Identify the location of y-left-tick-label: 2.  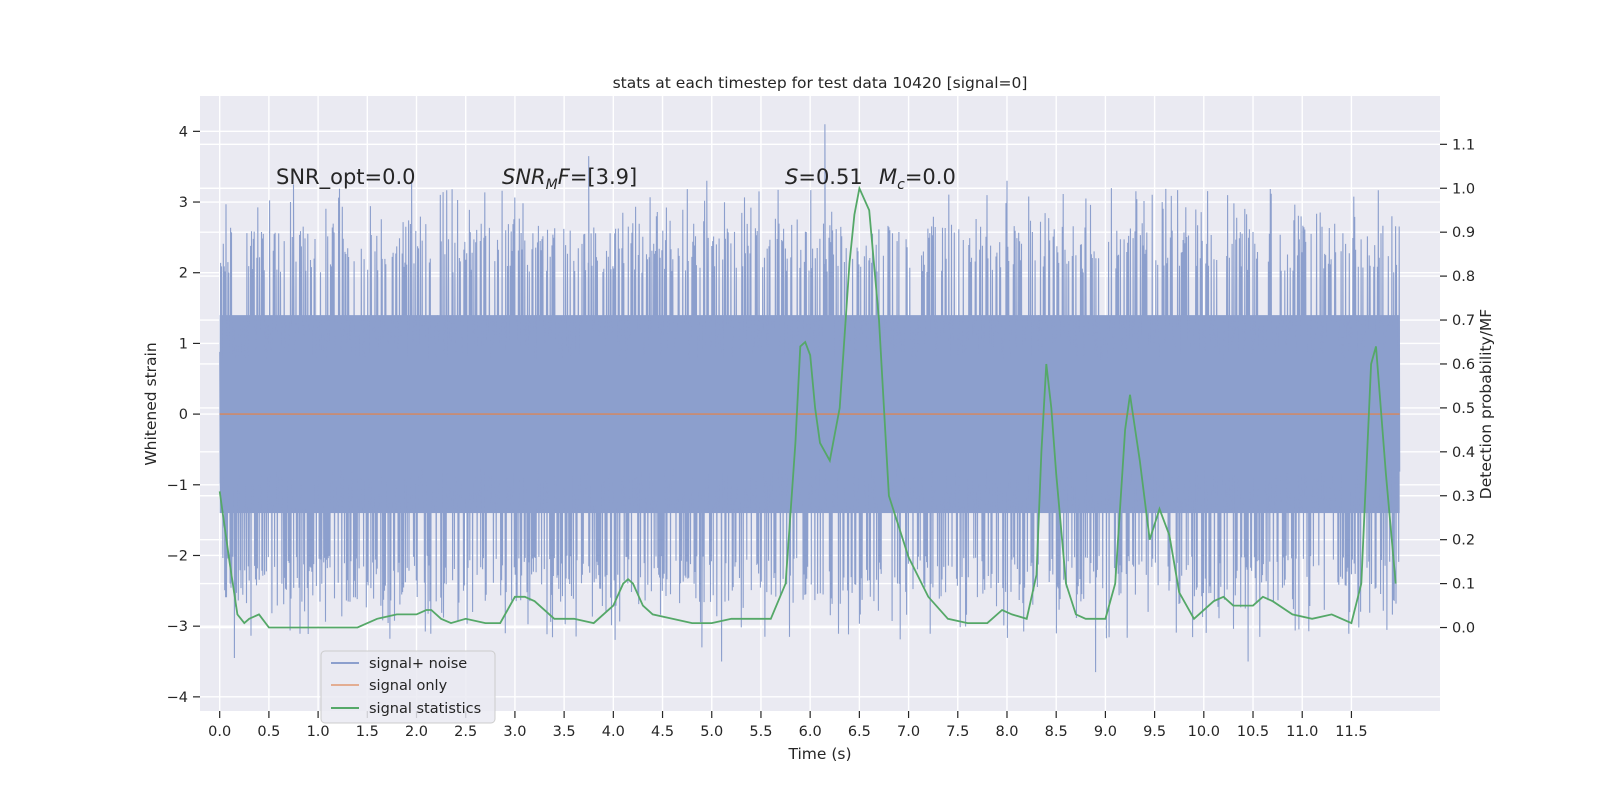
(183, 274).